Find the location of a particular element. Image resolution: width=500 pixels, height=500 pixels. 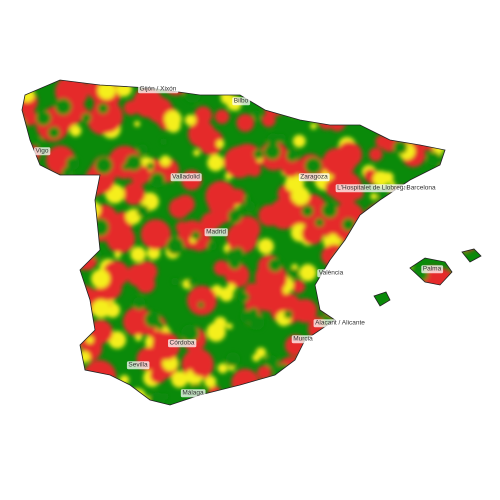

city-label: Zaragoza is located at coordinates (314, 177).